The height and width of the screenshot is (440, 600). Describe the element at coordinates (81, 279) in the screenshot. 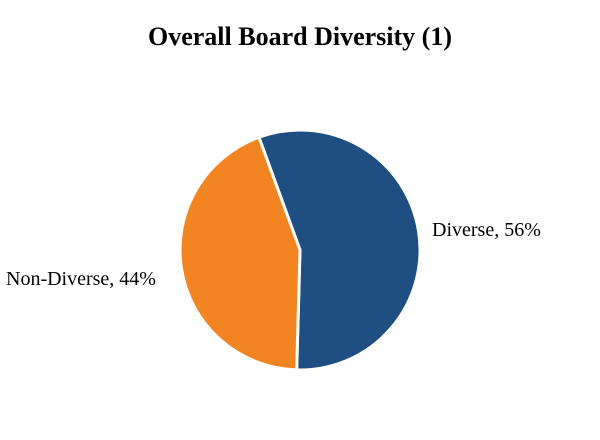

I see `slice-label-non-diverse: Non-Diverse, 44%` at that location.